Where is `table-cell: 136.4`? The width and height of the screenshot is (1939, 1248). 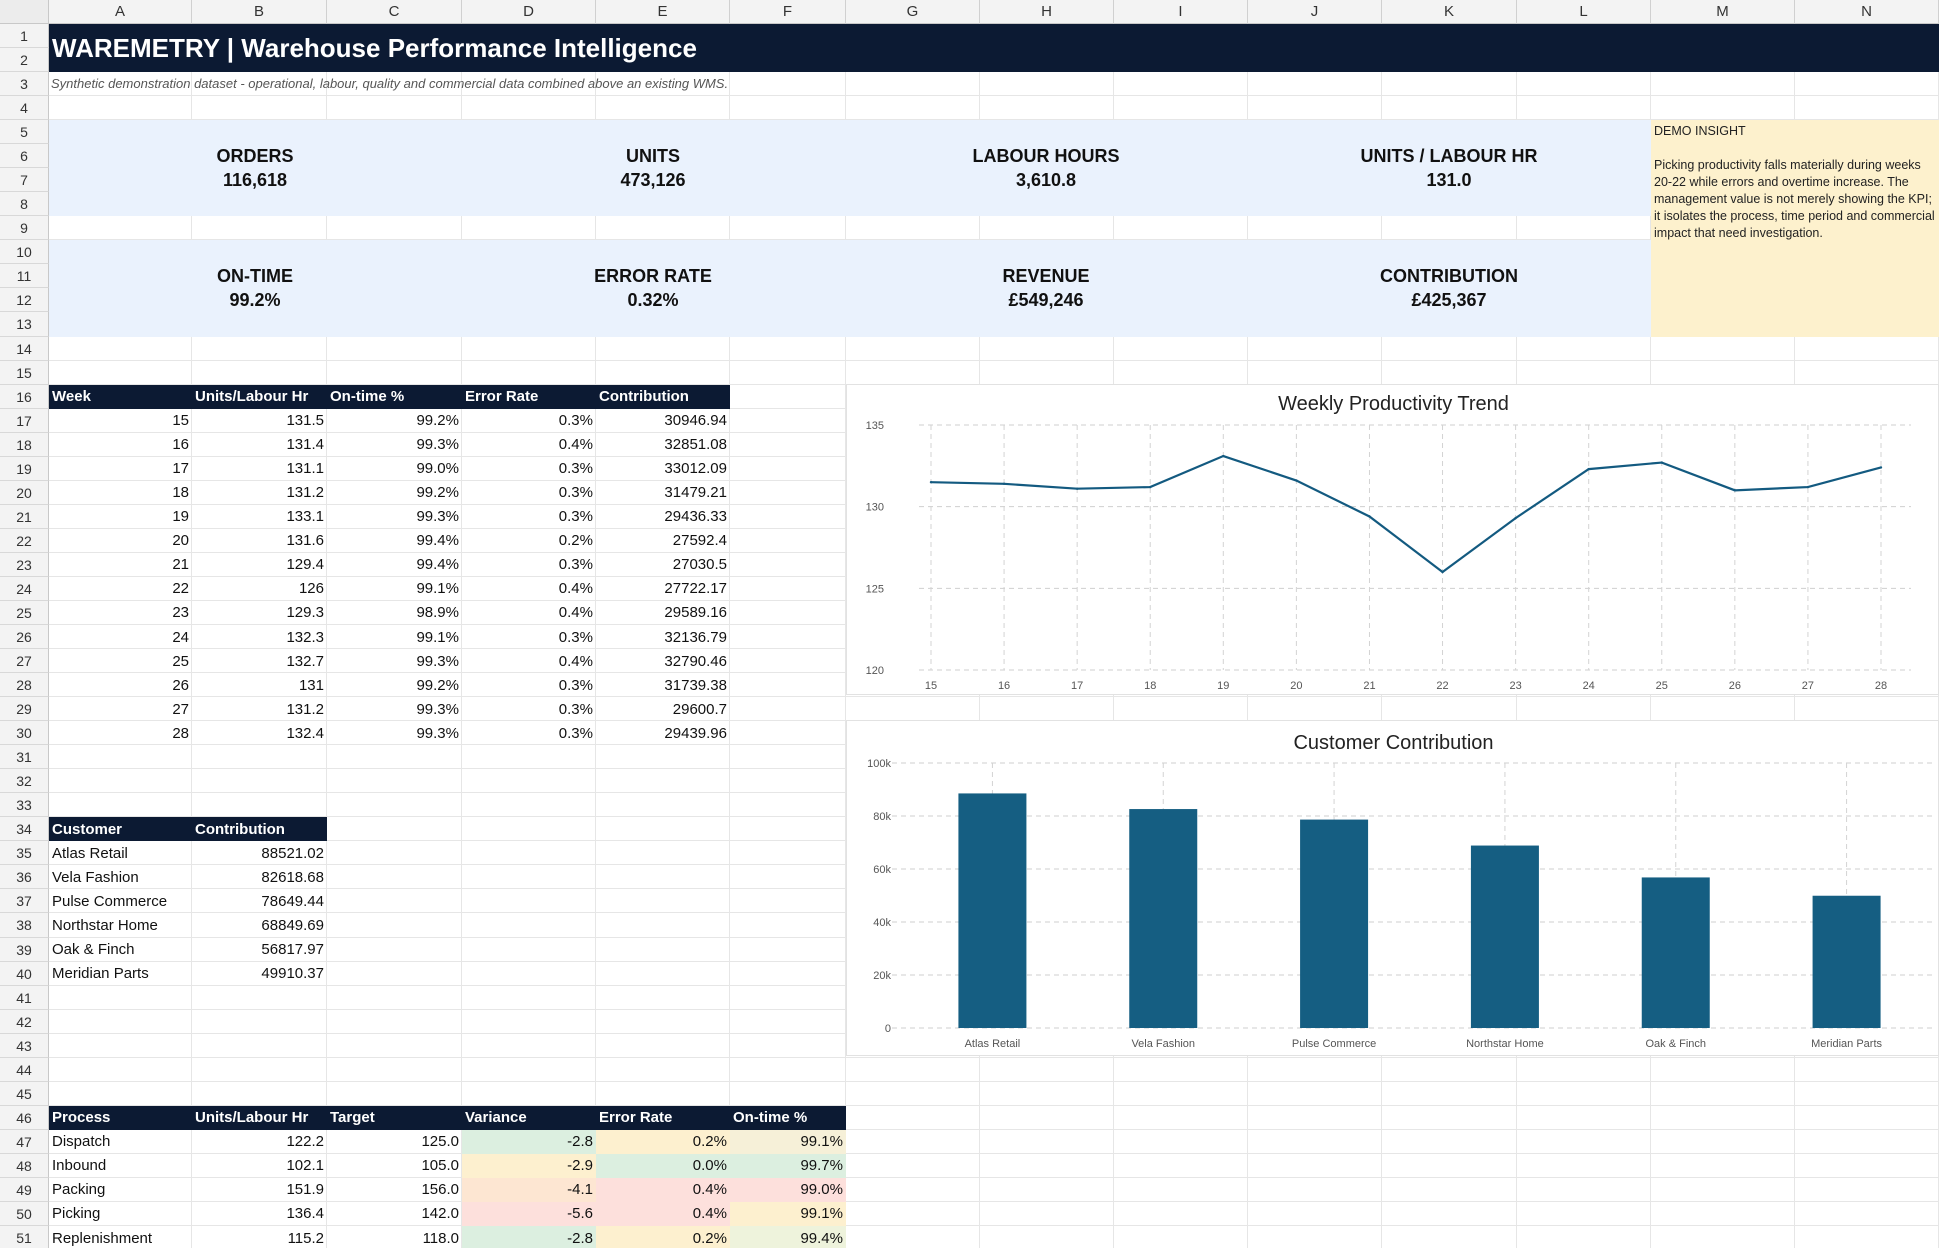 table-cell: 136.4 is located at coordinates (305, 1214).